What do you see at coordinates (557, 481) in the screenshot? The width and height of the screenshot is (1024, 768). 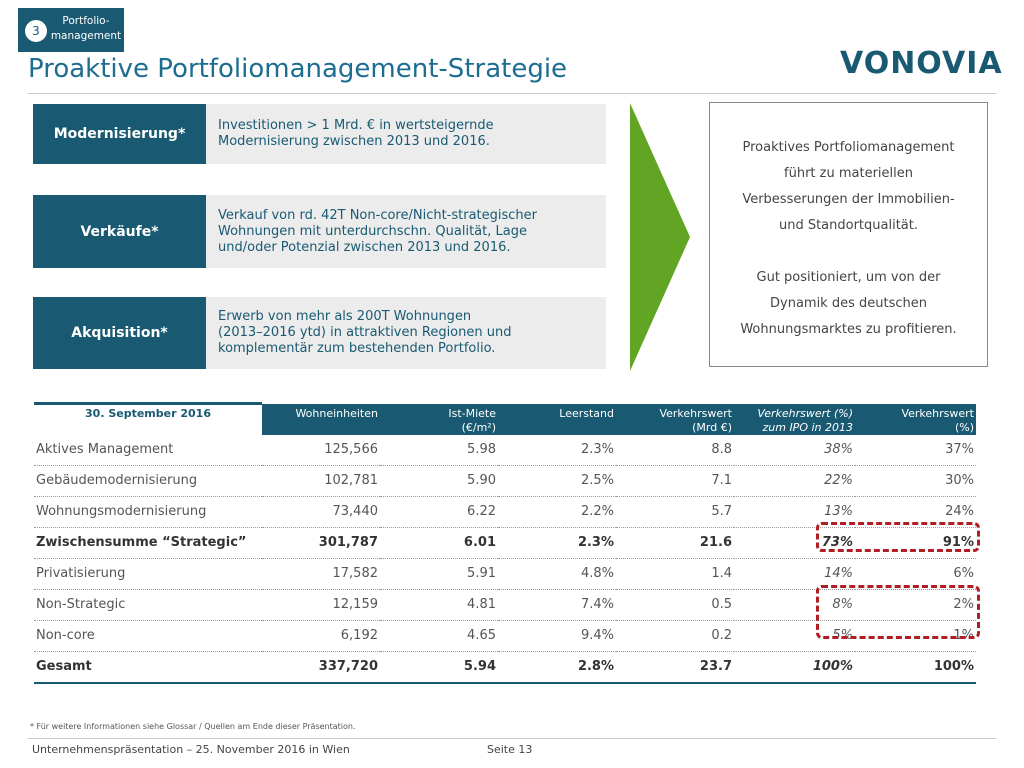 I see `table-cell-vacancy: 2.5%` at bounding box center [557, 481].